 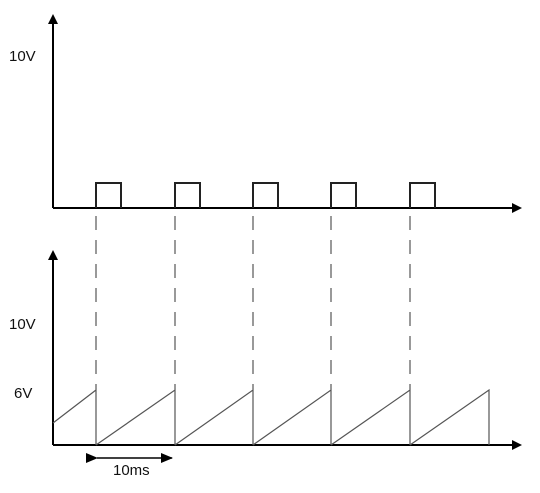 What do you see at coordinates (22, 324) in the screenshot?
I see `bottom-y-label-10v: 10V` at bounding box center [22, 324].